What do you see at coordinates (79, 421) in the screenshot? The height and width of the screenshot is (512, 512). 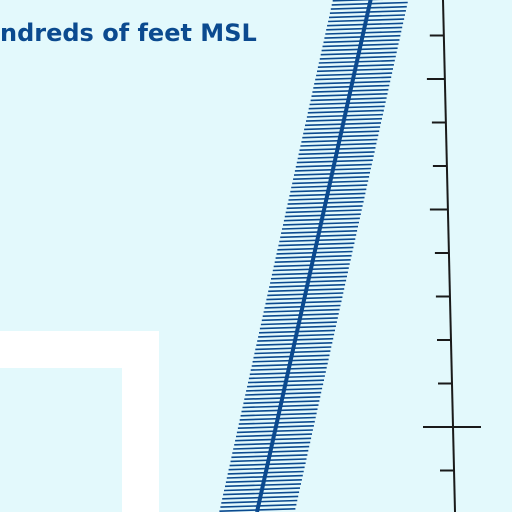 I see `white-boundary-frame` at bounding box center [79, 421].